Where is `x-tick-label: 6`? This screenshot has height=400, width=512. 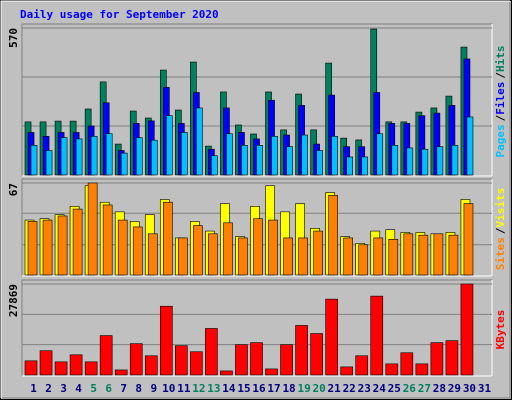
x-tick-label: 6 is located at coordinates (108, 388).